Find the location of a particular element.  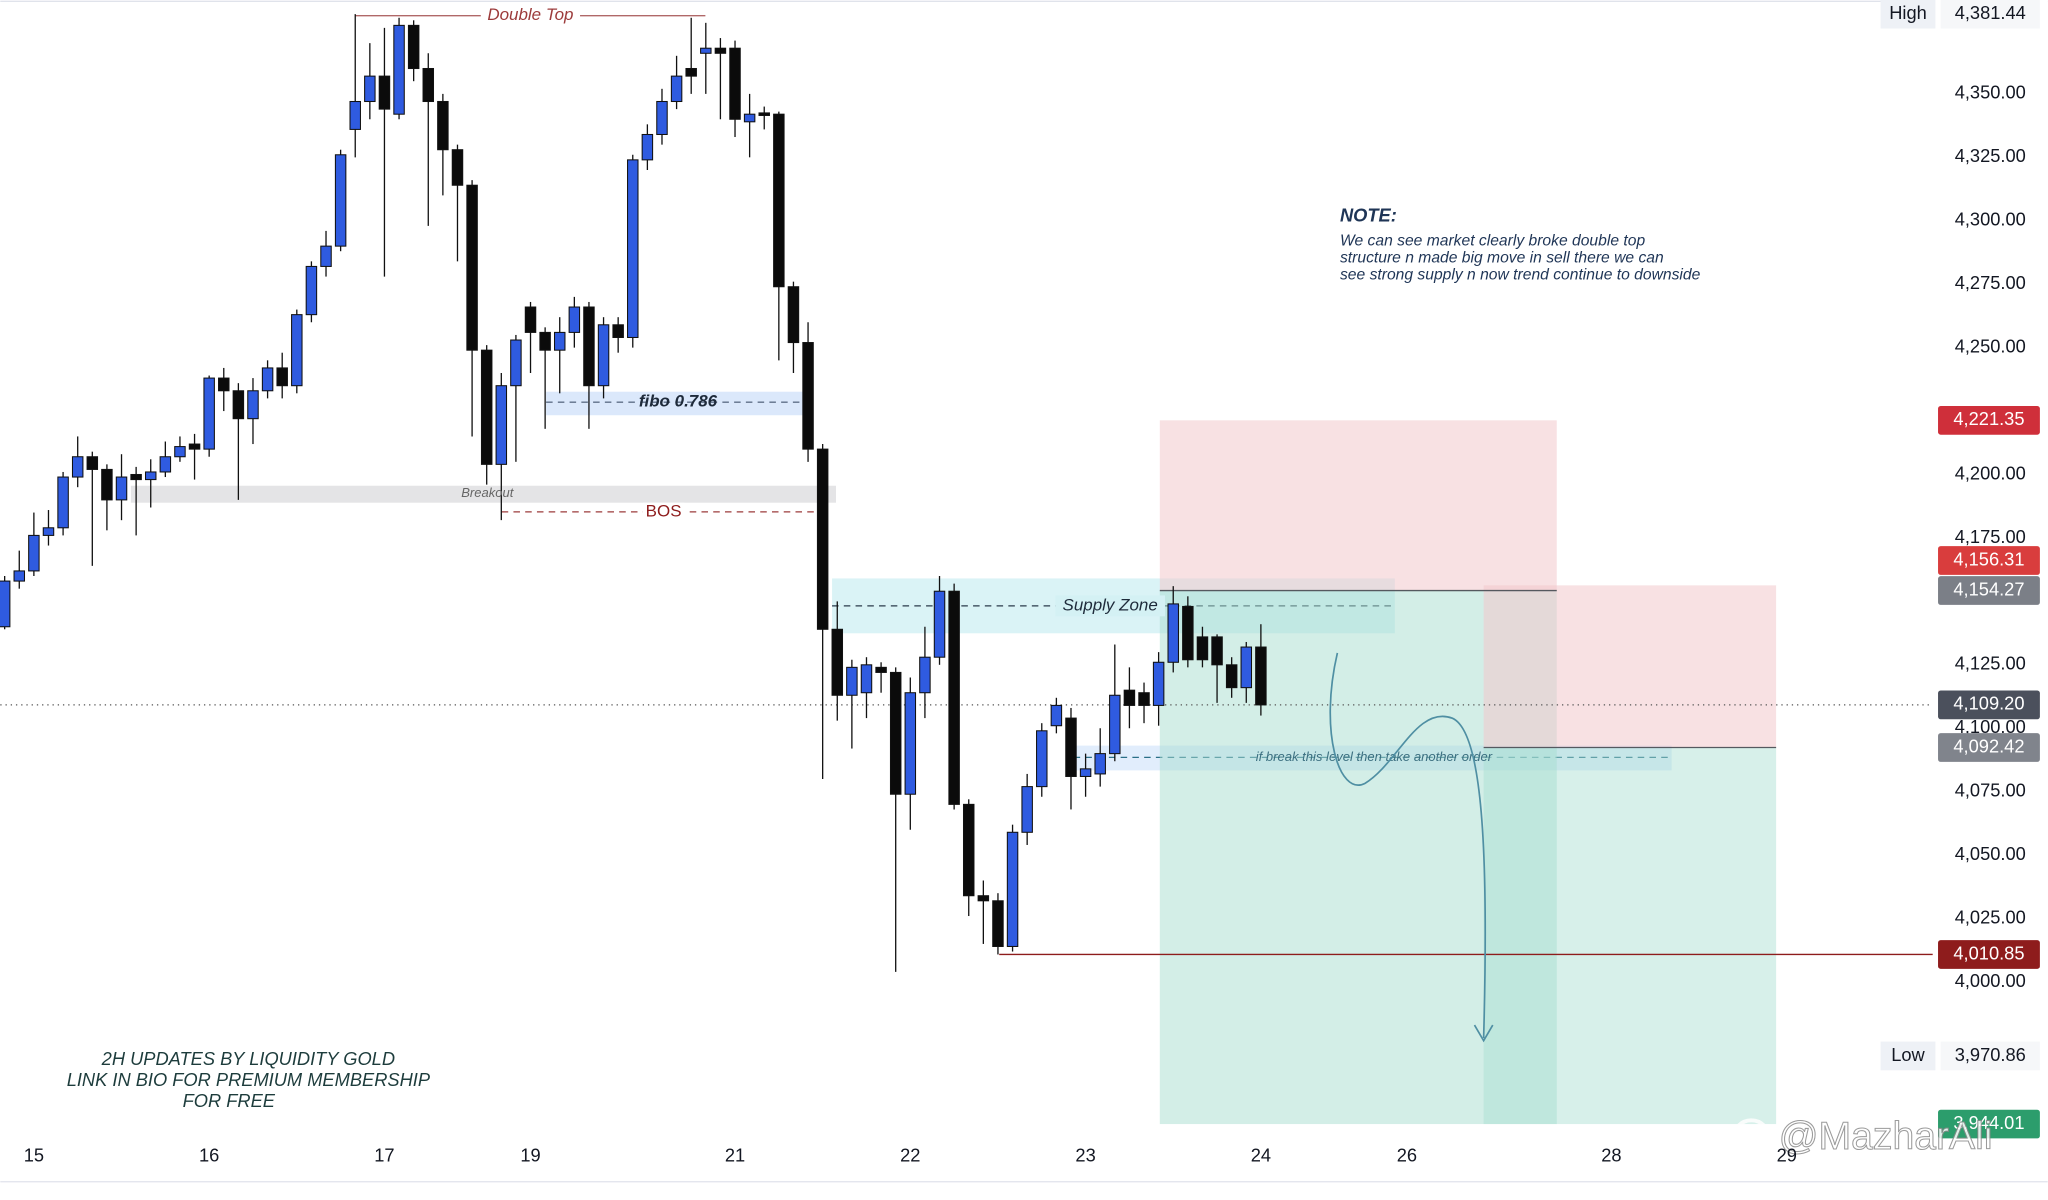

x-tick-label: 15 is located at coordinates (34, 1155).